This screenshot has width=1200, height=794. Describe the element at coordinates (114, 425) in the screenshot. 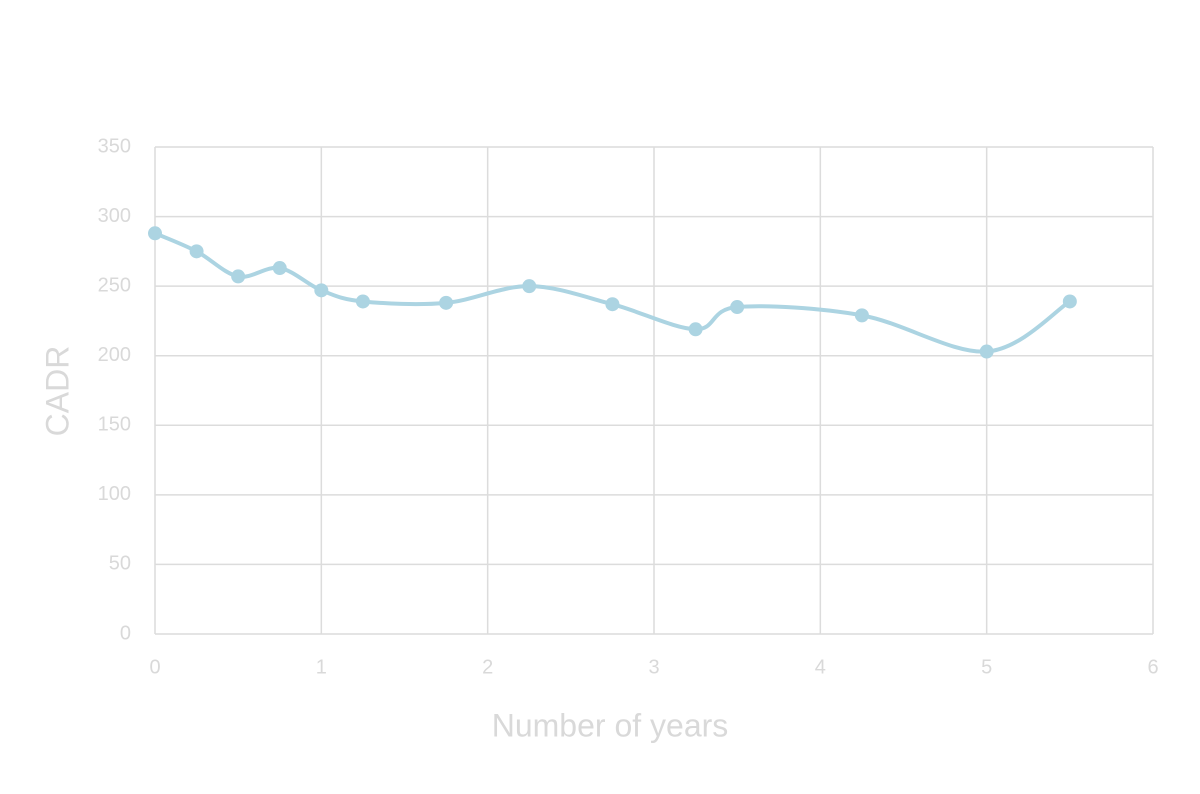

I see `y-tick-label: 150` at that location.